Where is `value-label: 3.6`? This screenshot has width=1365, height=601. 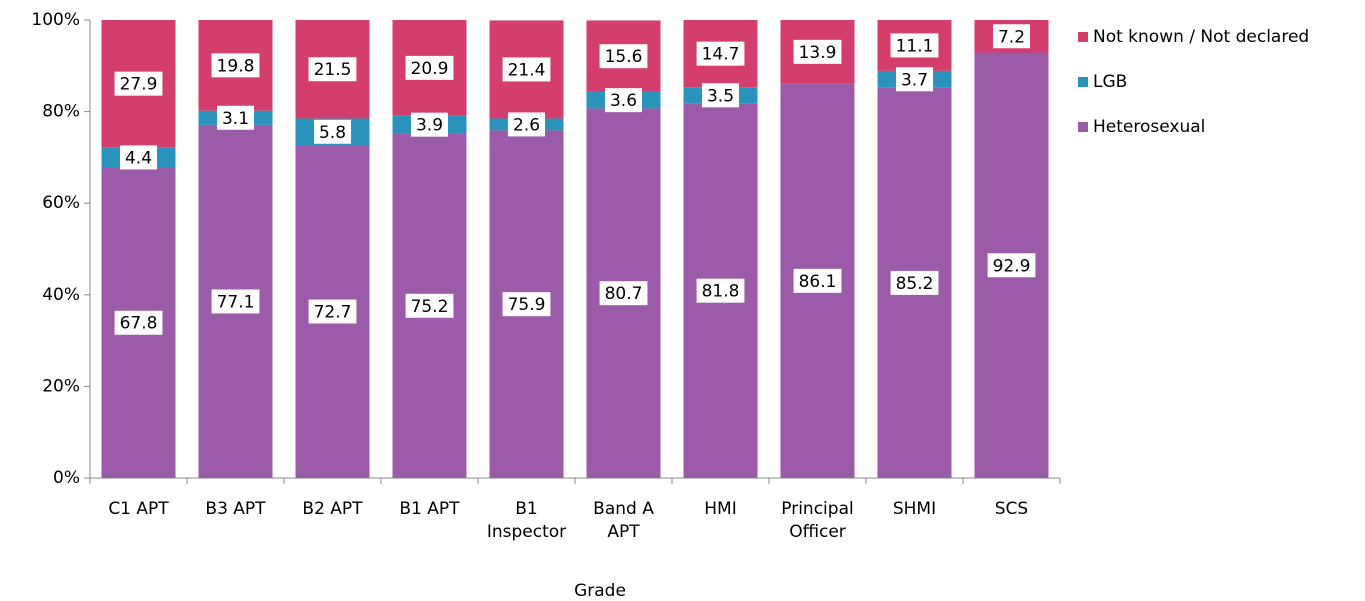 value-label: 3.6 is located at coordinates (623, 101).